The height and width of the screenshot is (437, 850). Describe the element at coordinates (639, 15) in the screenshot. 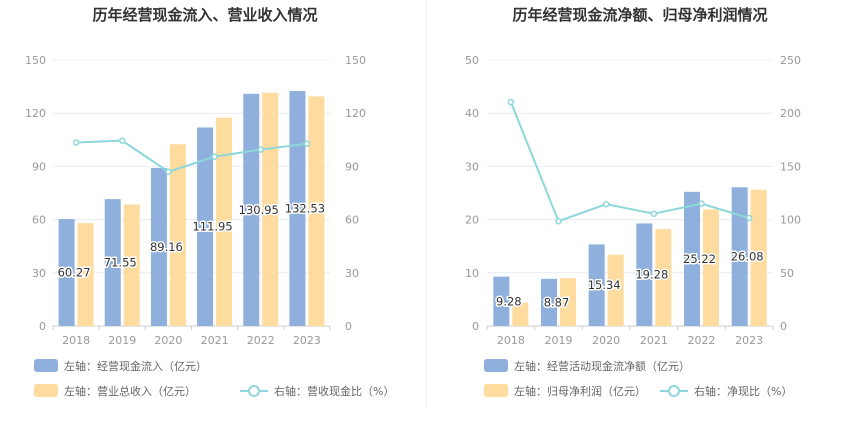

I see `chart-title: 历年经营现金流净额、归母净利润情况` at that location.